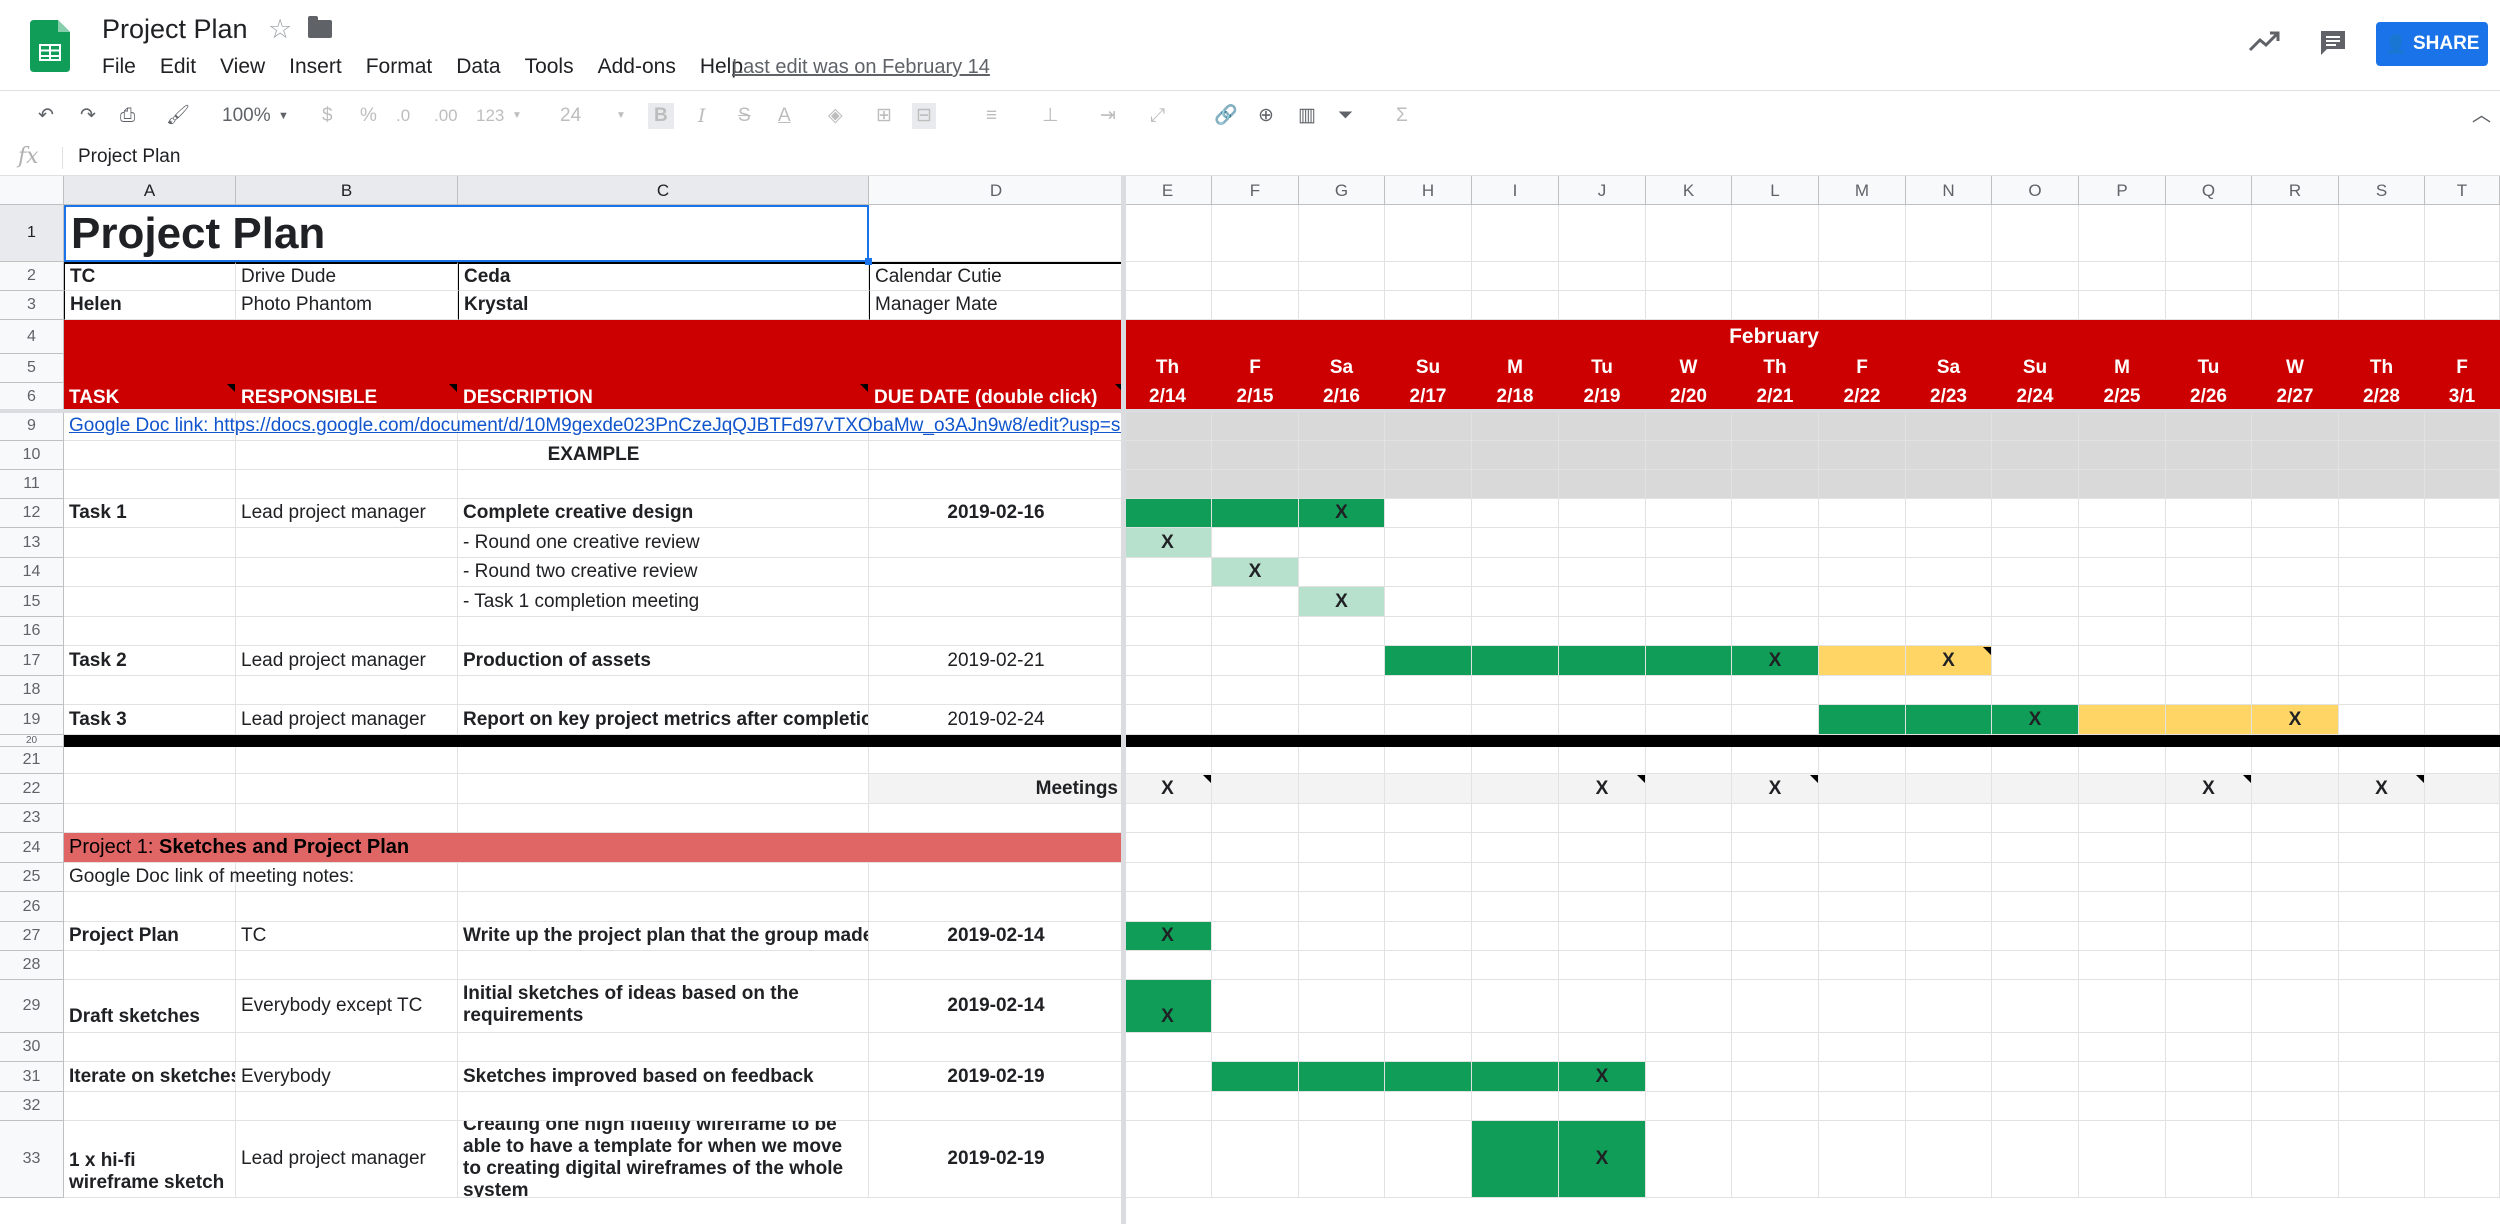 The width and height of the screenshot is (2500, 1224). Describe the element at coordinates (347, 1006) in the screenshot. I see `task-responsible: Everybody except TC` at that location.